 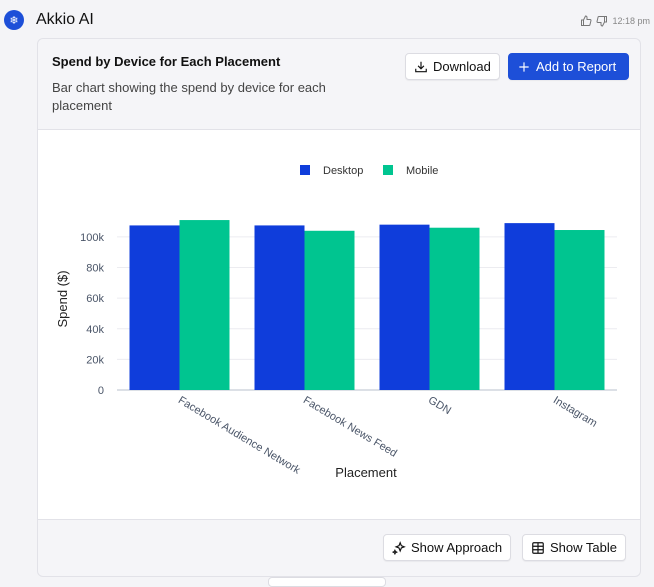 What do you see at coordinates (462, 66) in the screenshot?
I see `download-label: Download` at bounding box center [462, 66].